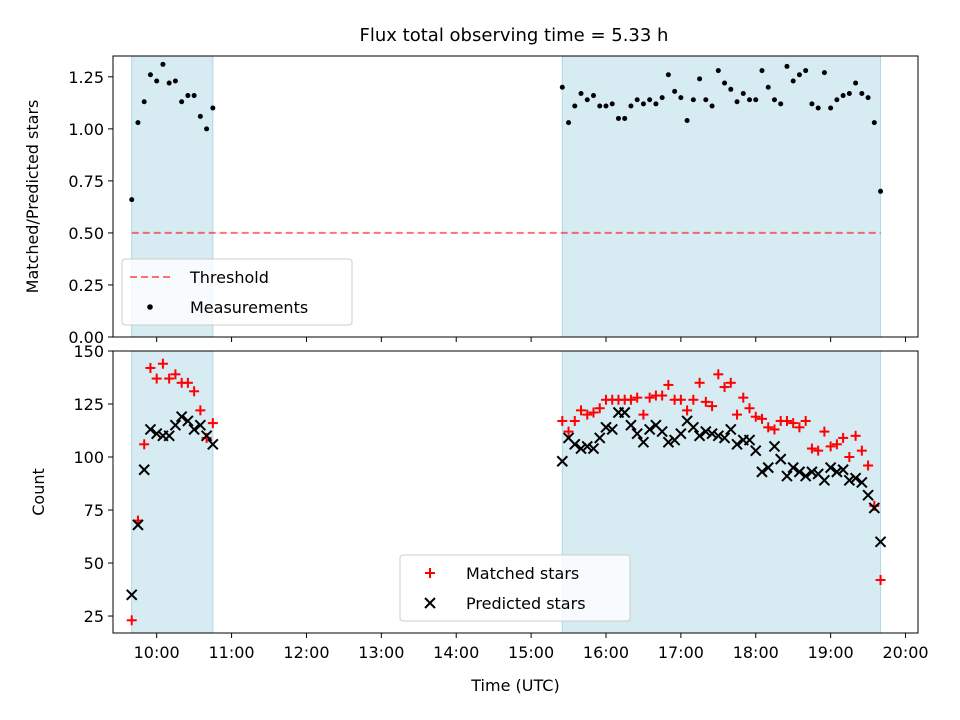 The height and width of the screenshot is (720, 960). I want to click on x-axis-label: Time (UTC), so click(514, 685).